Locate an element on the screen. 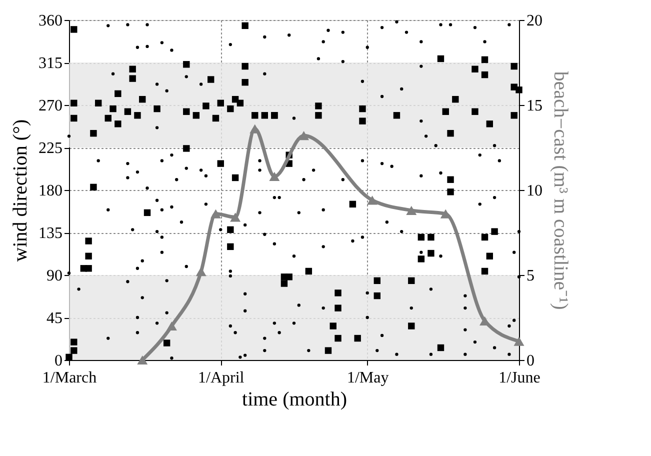  x-tick-label: 1/April is located at coordinates (221, 378).